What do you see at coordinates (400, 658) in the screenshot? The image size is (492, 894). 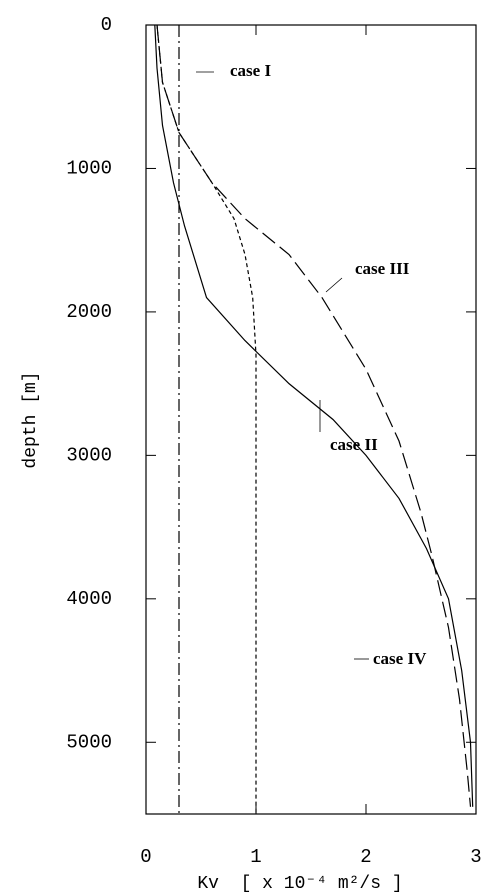 I see `annotation: case IV` at bounding box center [400, 658].